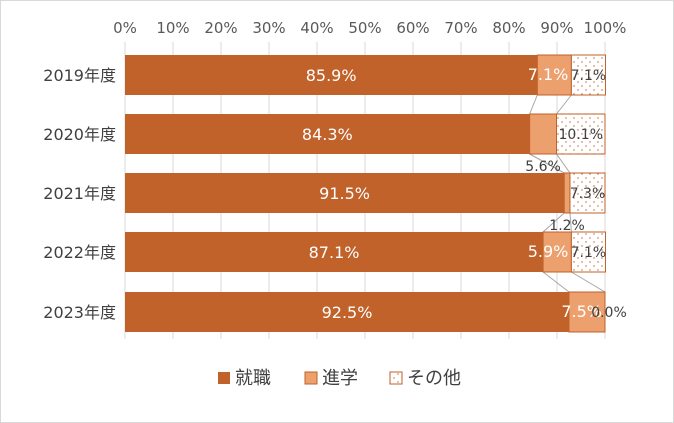 This screenshot has height=423, width=674. What do you see at coordinates (253, 378) in the screenshot?
I see `legend-label: 就職` at bounding box center [253, 378].